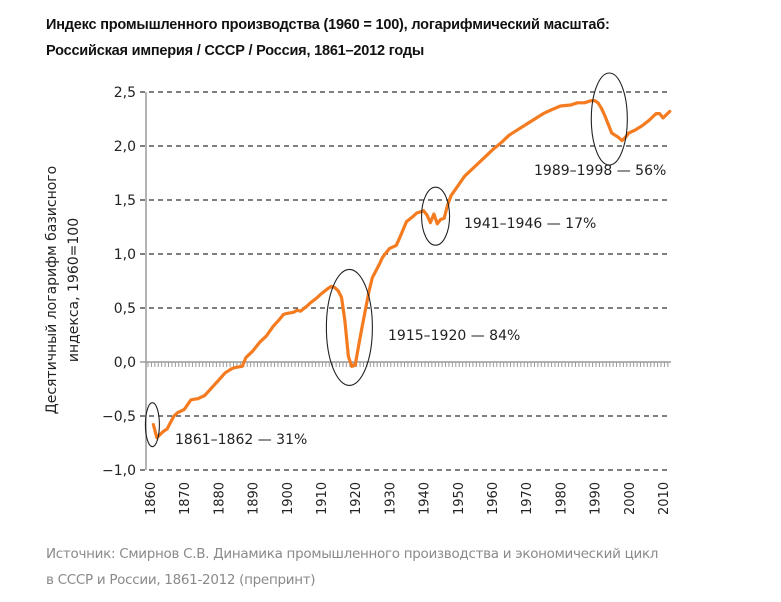 This screenshot has height=602, width=781. What do you see at coordinates (288, 498) in the screenshot?
I see `x-tick-label: 1900` at bounding box center [288, 498].